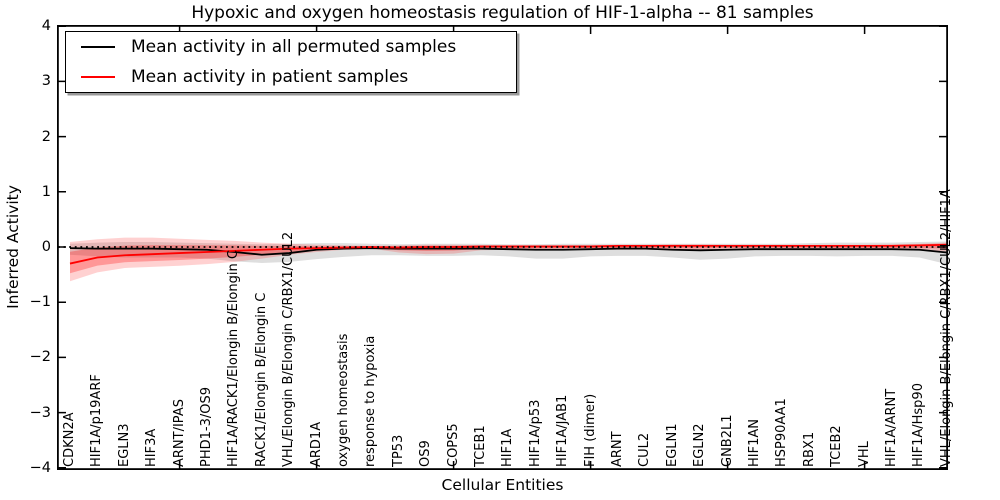  What do you see at coordinates (864, 454) in the screenshot?
I see `x-tick-label: VHL` at bounding box center [864, 454].